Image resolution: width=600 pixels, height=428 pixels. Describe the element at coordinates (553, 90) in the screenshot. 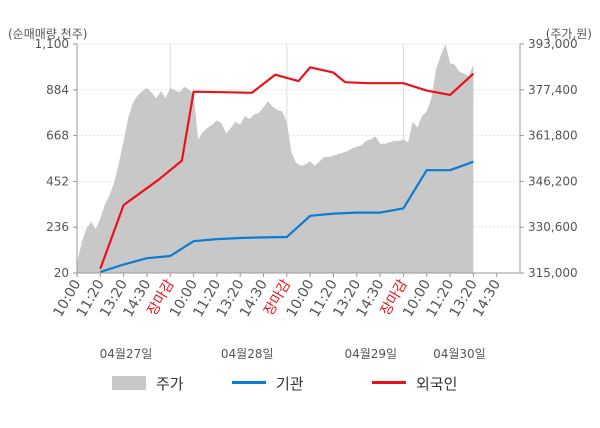

I see `right-tick-label: 377,400` at that location.